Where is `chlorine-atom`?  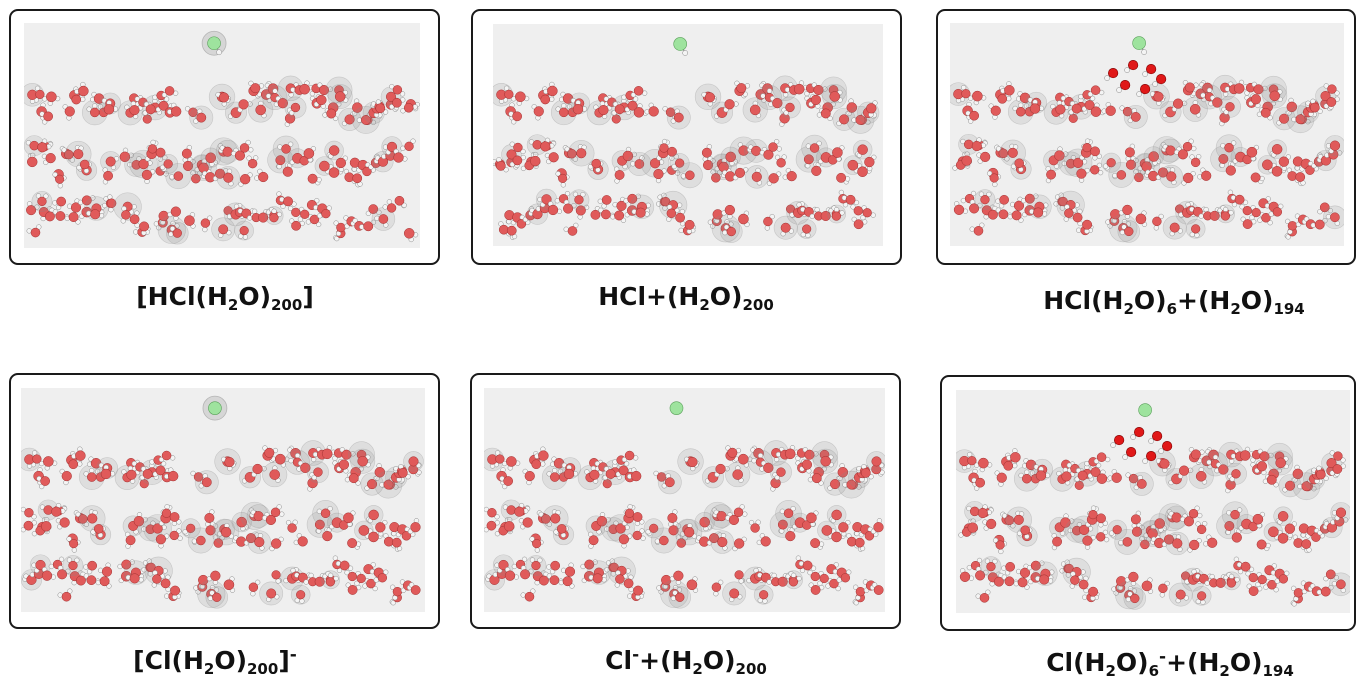
chlorine-atom is located at coordinates (1139, 43).